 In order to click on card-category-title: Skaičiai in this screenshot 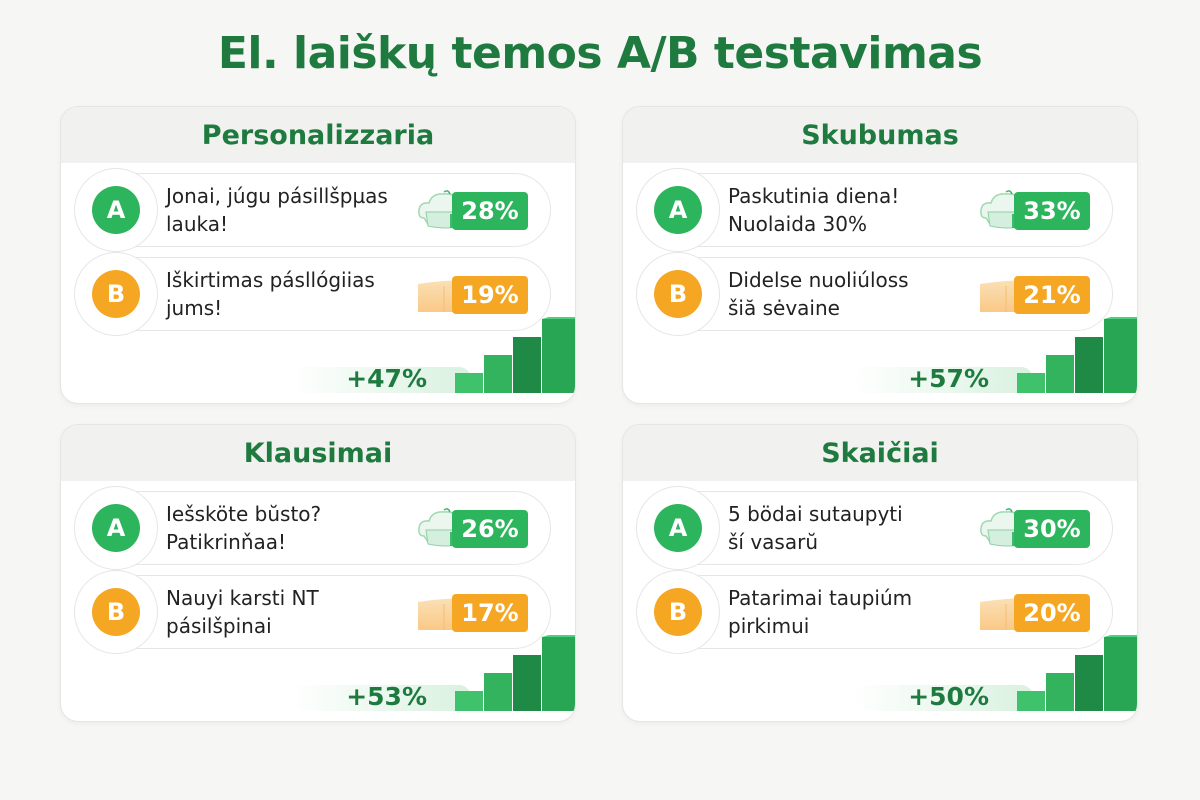, I will do `click(880, 453)`.